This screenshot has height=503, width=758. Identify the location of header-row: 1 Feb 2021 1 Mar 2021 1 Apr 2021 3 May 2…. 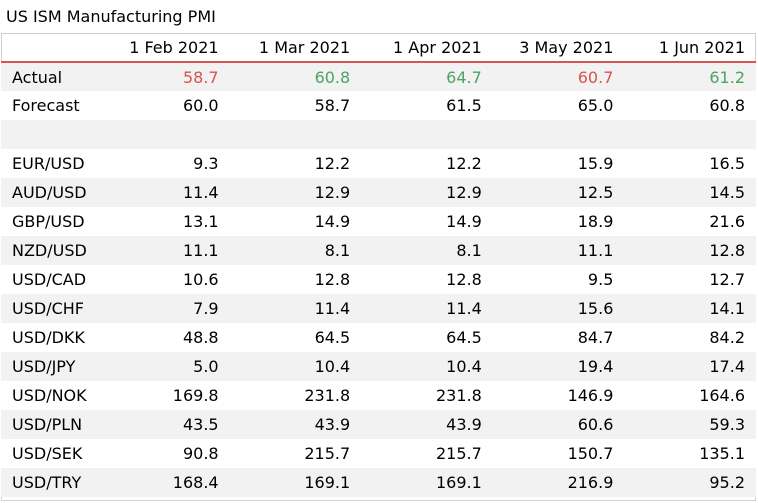
(378, 48).